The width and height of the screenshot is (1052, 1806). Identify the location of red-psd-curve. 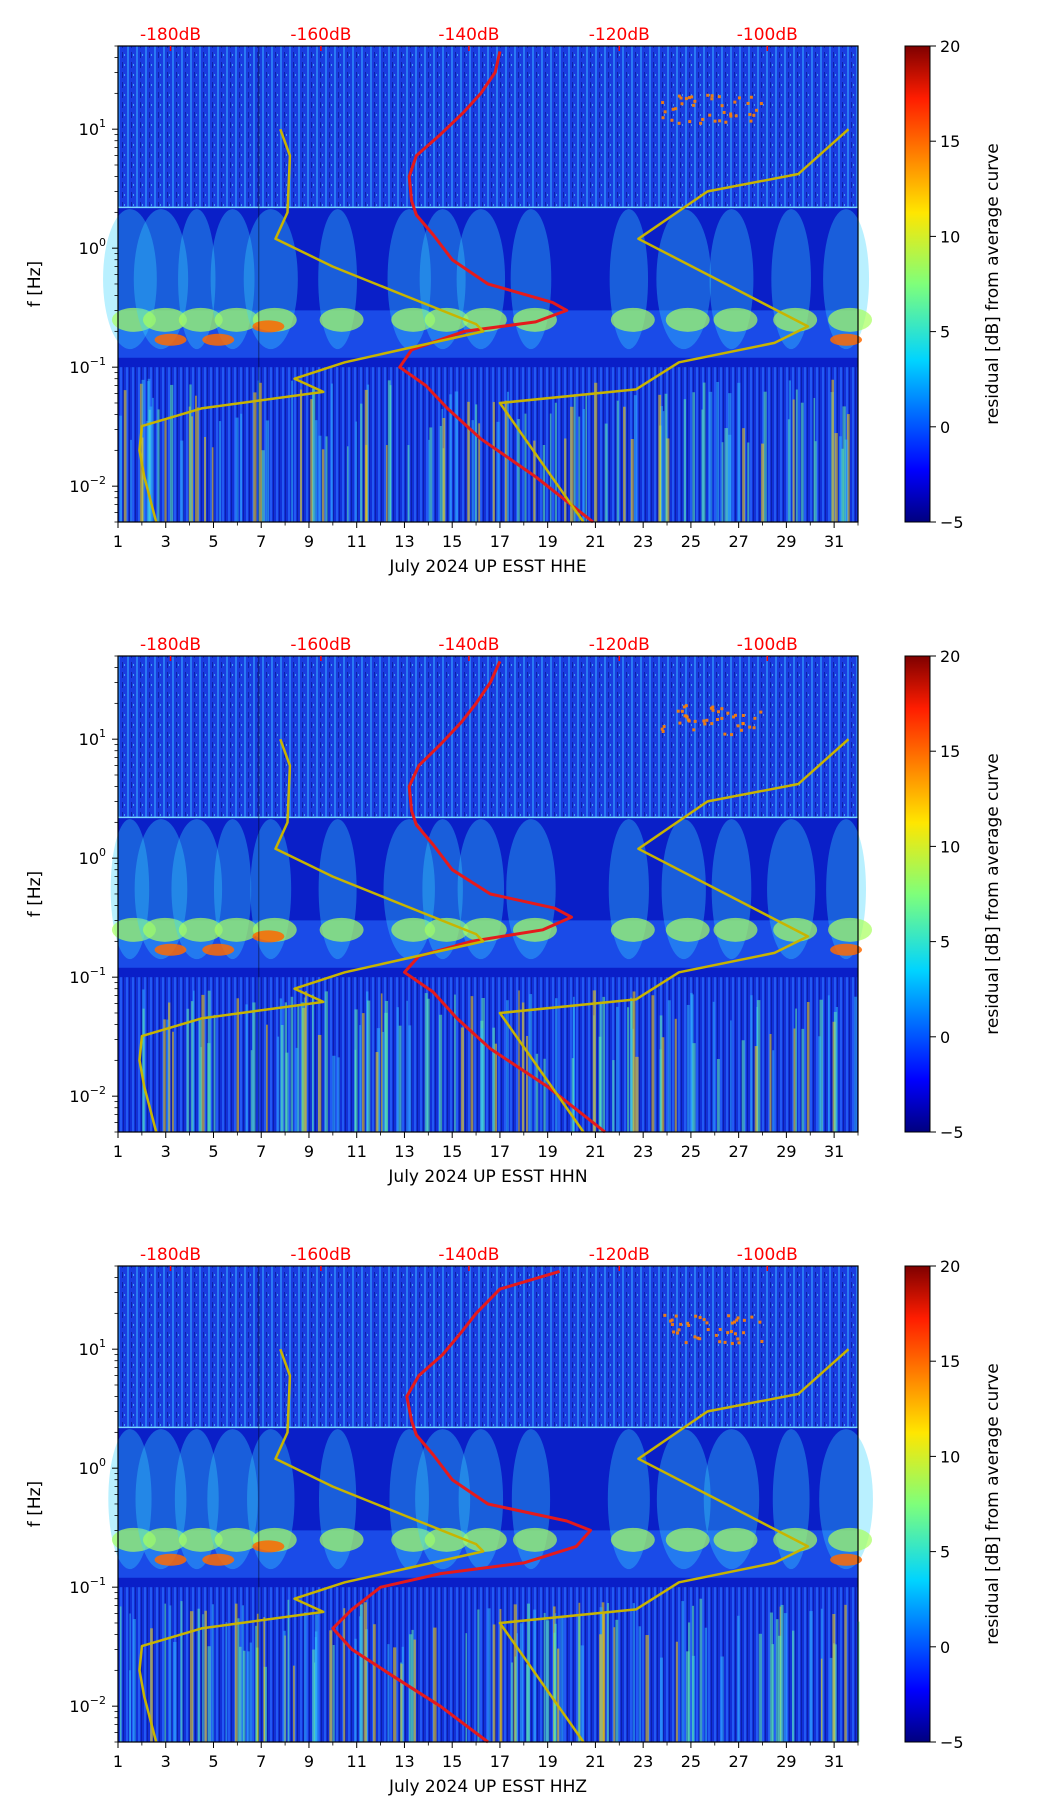
(496, 287).